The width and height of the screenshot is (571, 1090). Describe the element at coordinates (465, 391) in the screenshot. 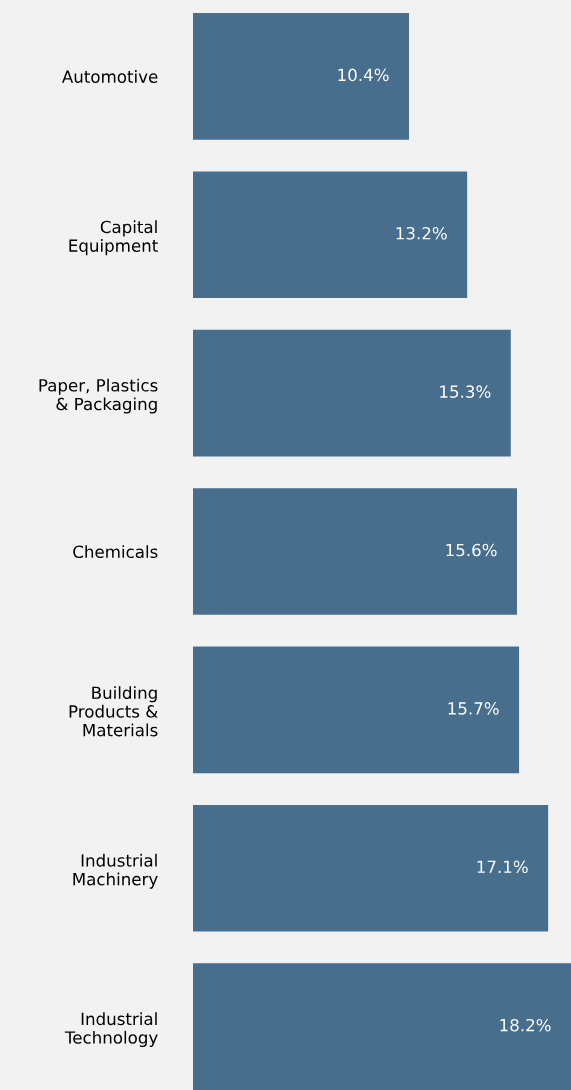

I see `data-label: 15.3%` at that location.